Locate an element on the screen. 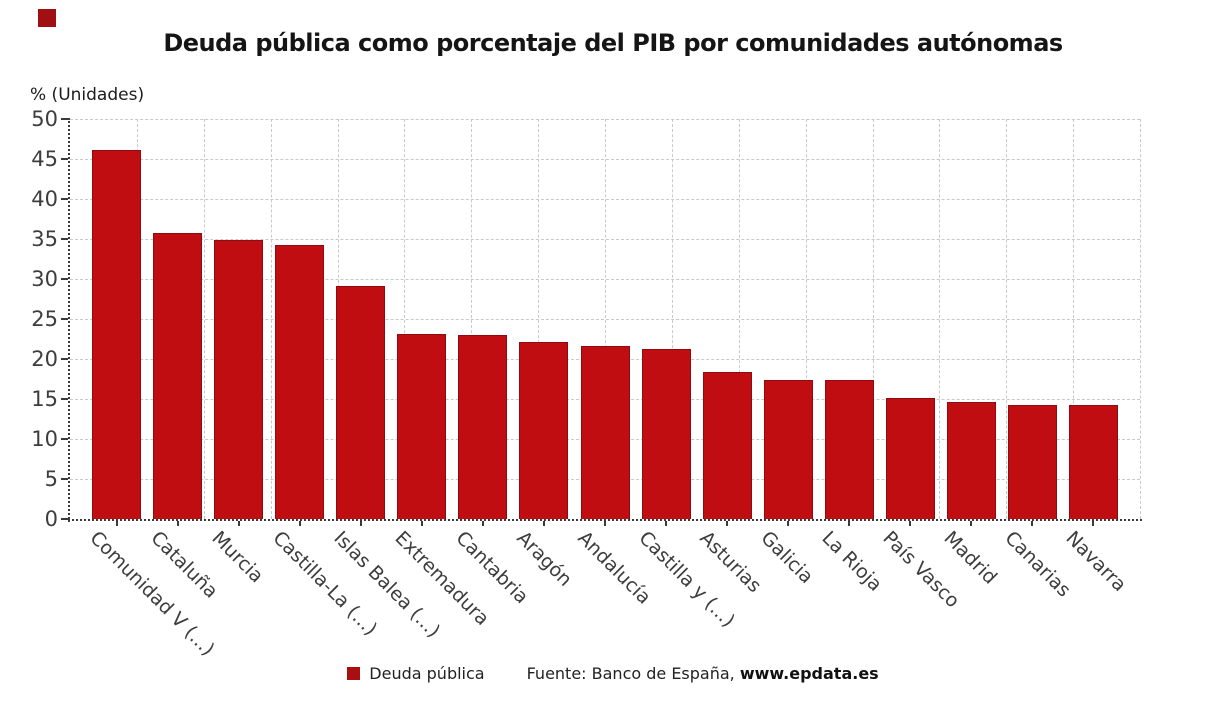  bar-madrid is located at coordinates (971, 460).